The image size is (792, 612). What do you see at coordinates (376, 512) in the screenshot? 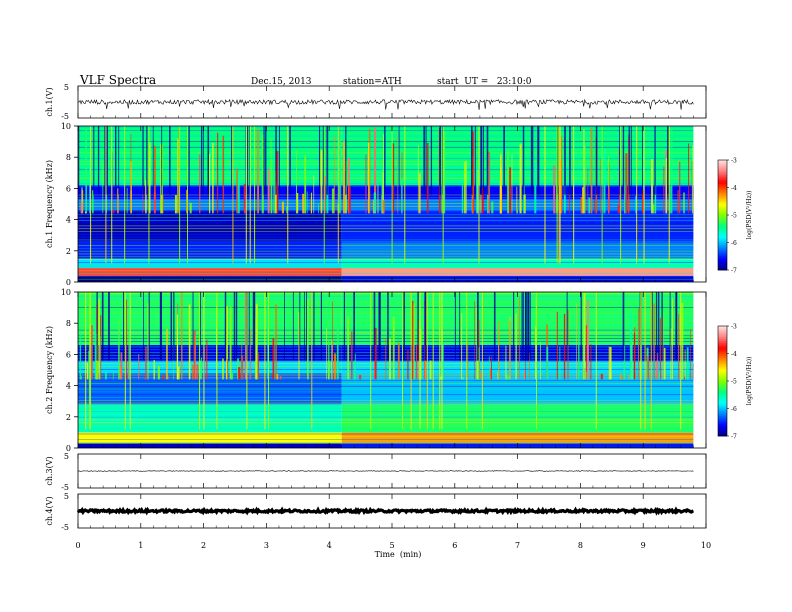
I see `ch4-waveform-panel: 5 -5 ch.4(V)` at bounding box center [376, 512].